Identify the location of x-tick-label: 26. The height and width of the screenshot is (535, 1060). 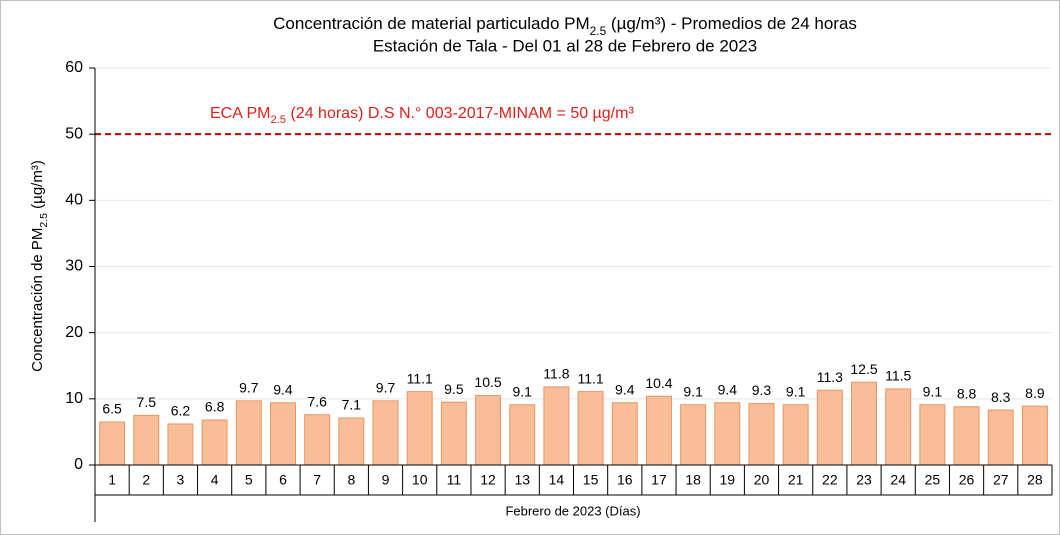
(967, 480).